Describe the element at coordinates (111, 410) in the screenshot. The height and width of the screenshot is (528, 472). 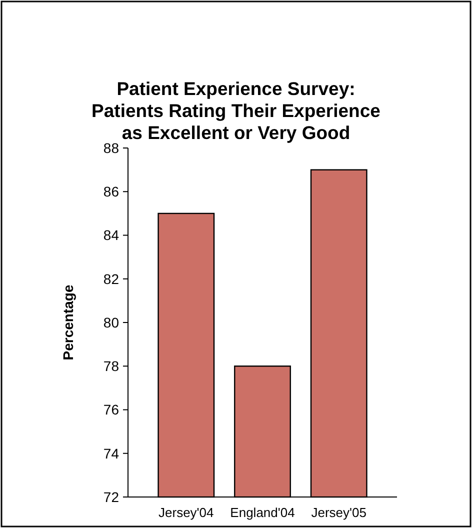
I see `y-tick-label: 76` at that location.